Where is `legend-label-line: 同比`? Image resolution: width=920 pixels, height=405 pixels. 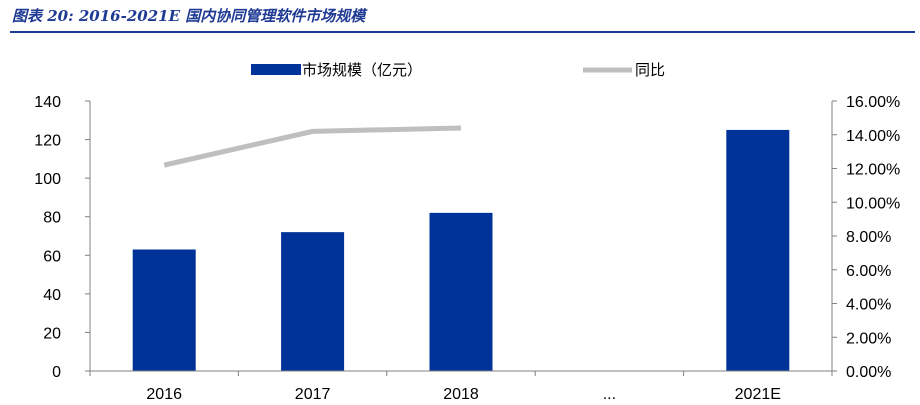 legend-label-line: 同比 is located at coordinates (650, 70).